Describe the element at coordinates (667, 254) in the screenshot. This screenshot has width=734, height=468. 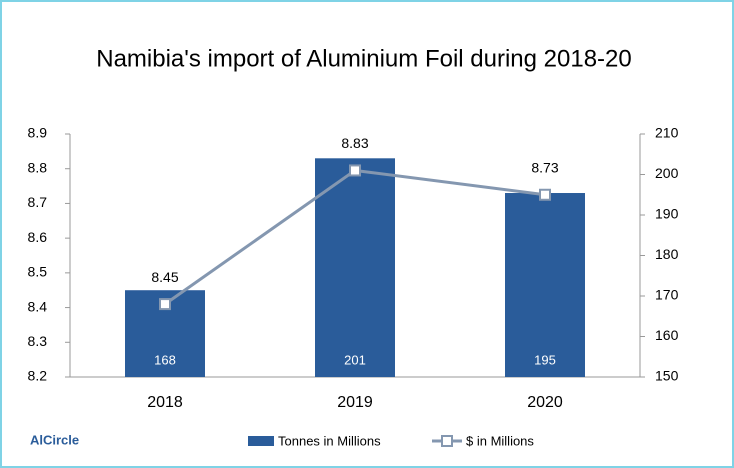
I see `y2-tick-label: 180` at that location.